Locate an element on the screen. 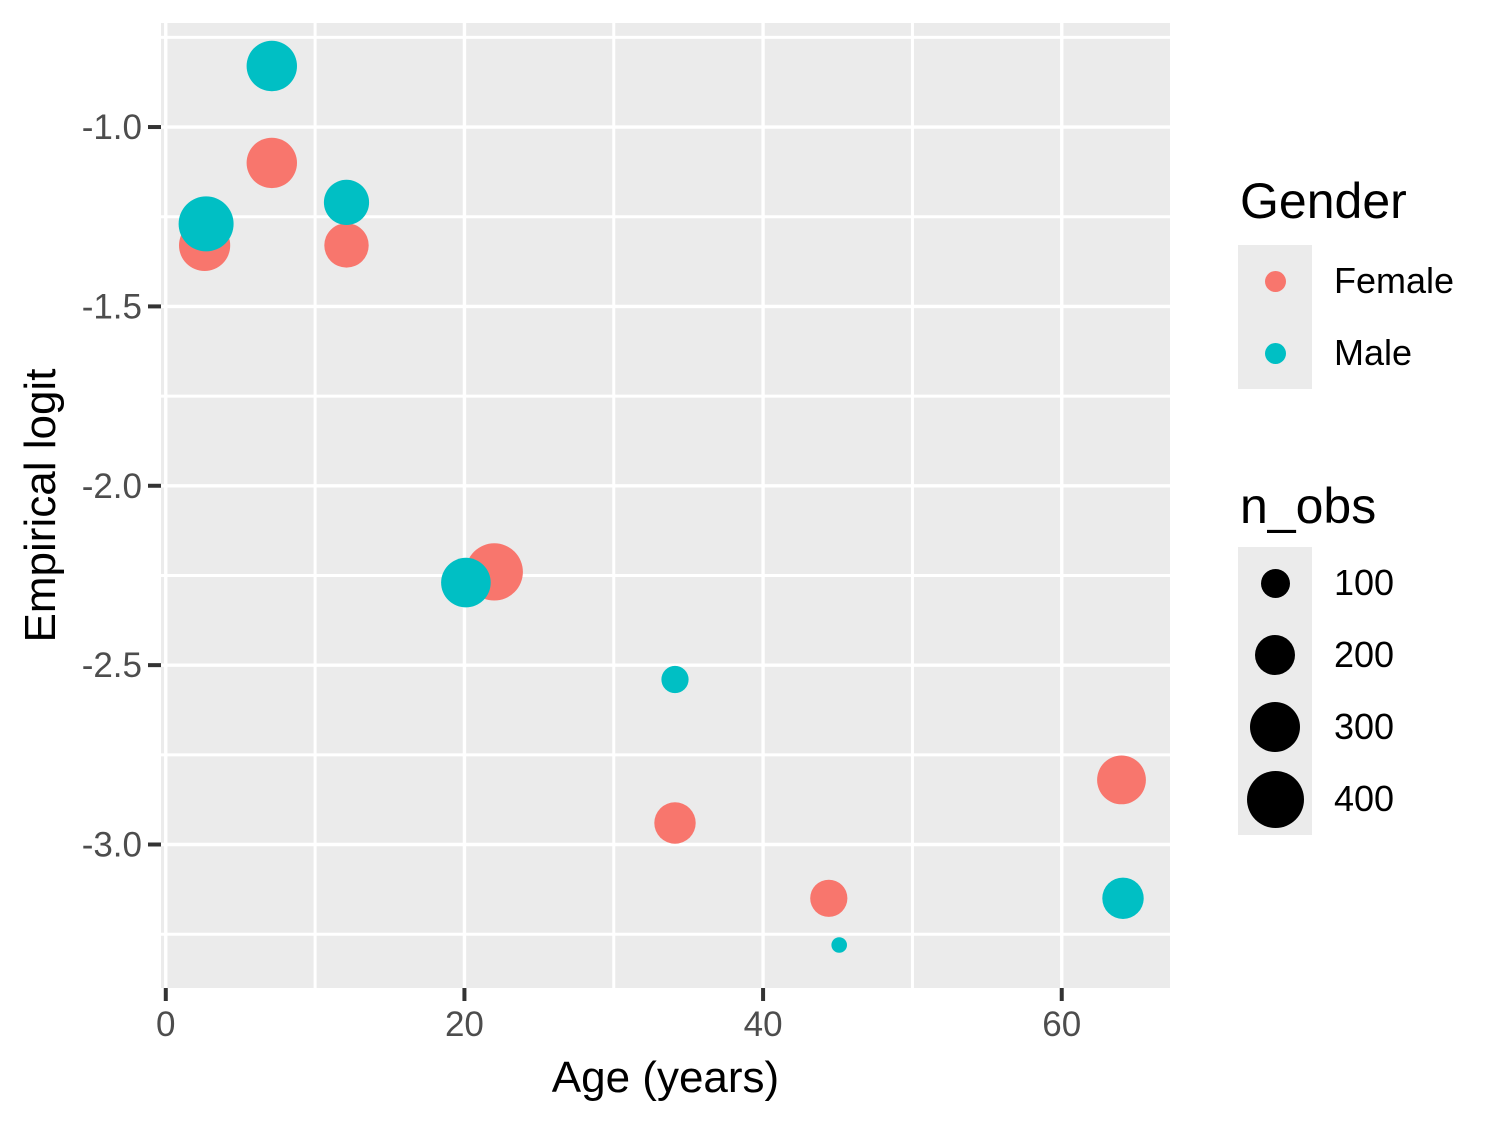 The width and height of the screenshot is (1500, 1125). gender-legend-keys: Female Male is located at coordinates (1346, 317).